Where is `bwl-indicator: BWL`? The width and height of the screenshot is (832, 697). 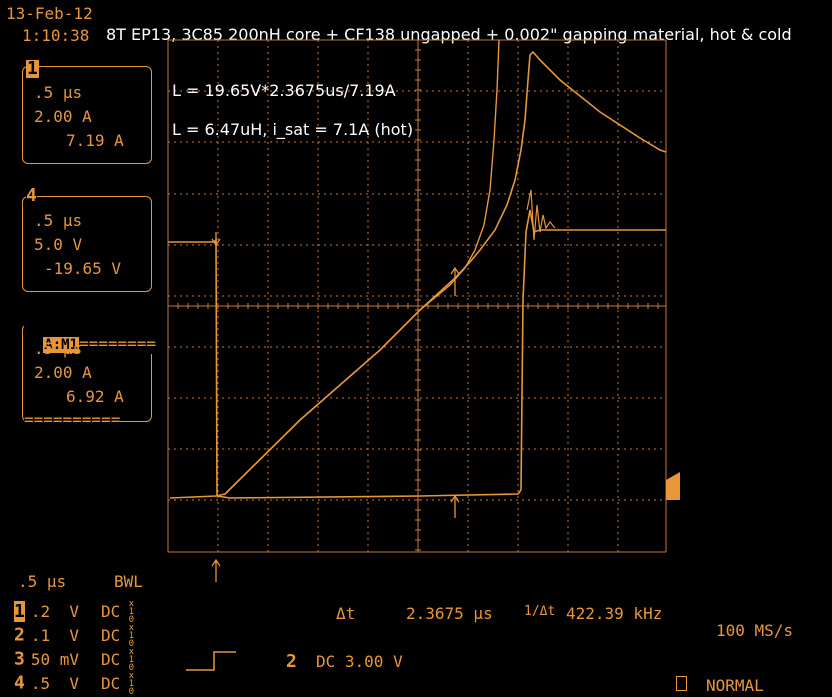
bwl-indicator: BWL is located at coordinates (128, 581).